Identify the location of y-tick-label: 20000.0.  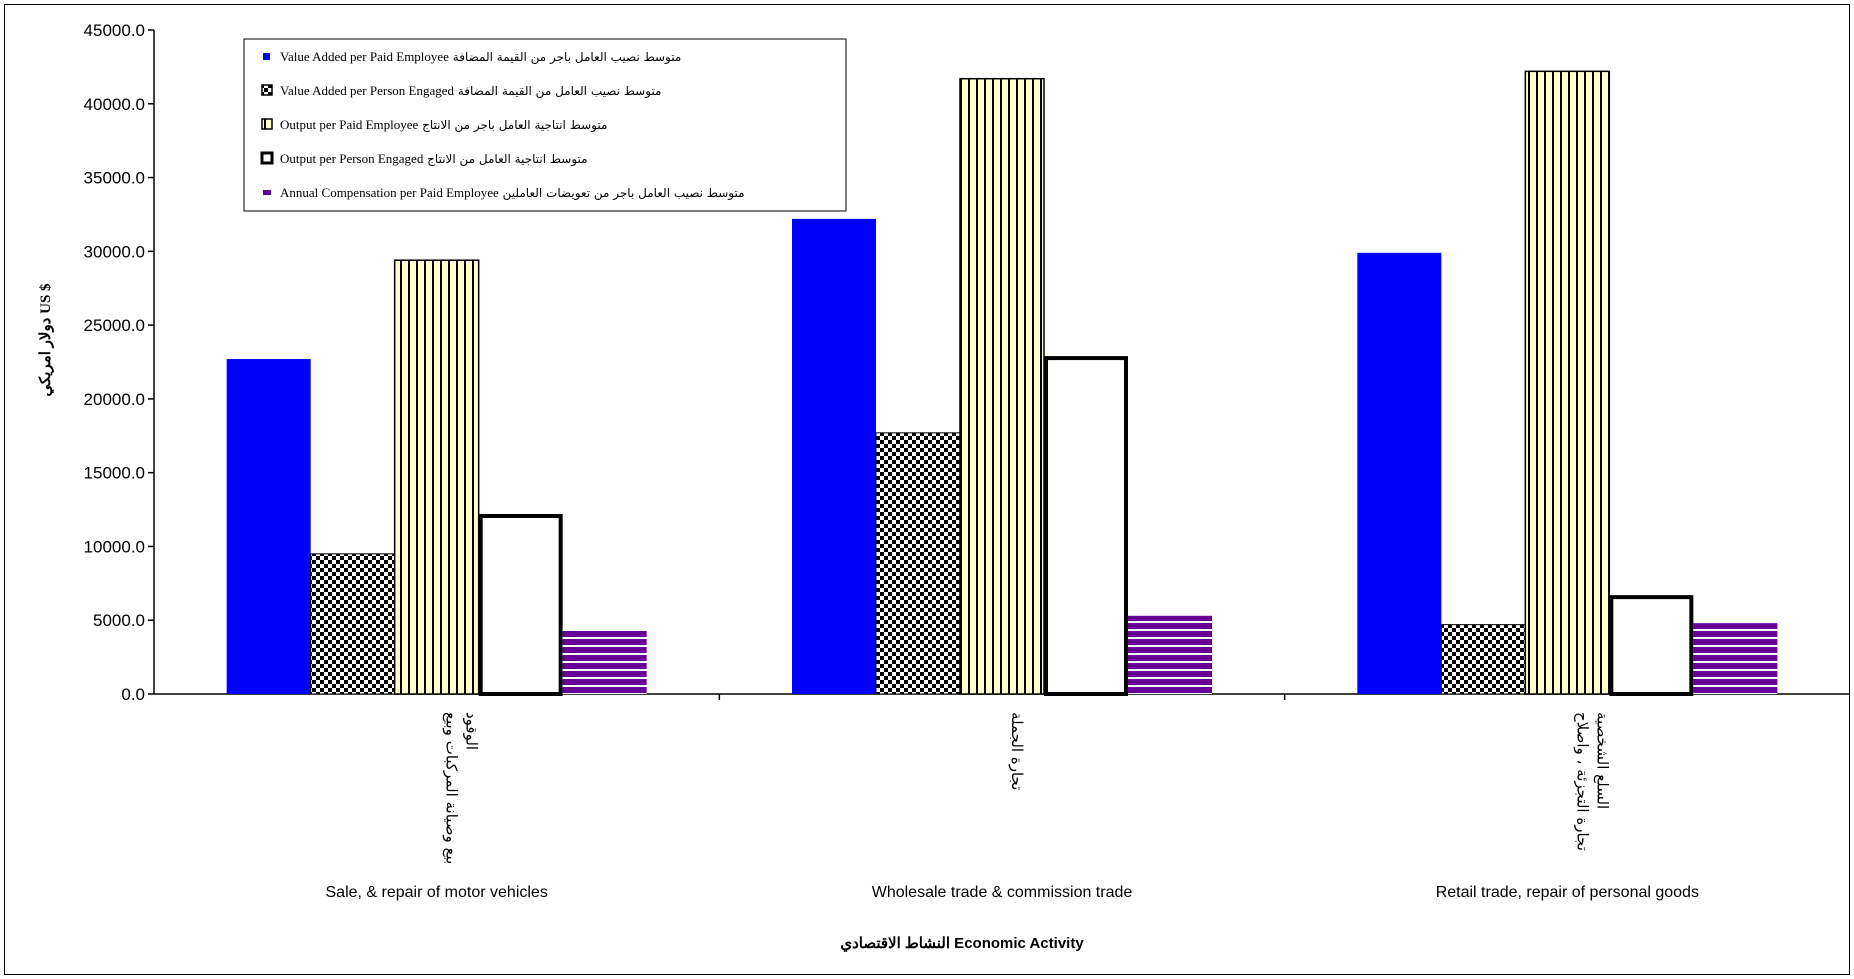
(114, 399).